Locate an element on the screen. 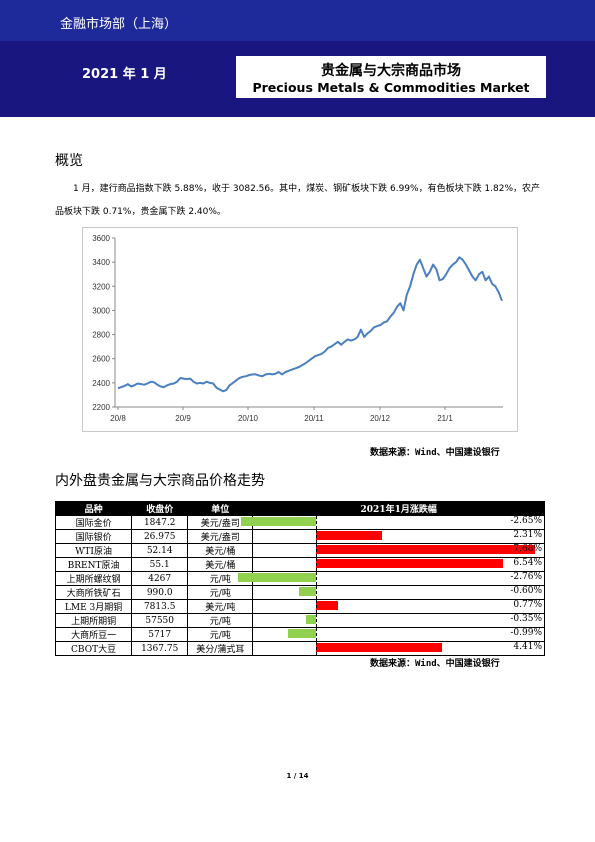 This screenshot has height=842, width=595. x-tick-label: 20/12 is located at coordinates (380, 418).